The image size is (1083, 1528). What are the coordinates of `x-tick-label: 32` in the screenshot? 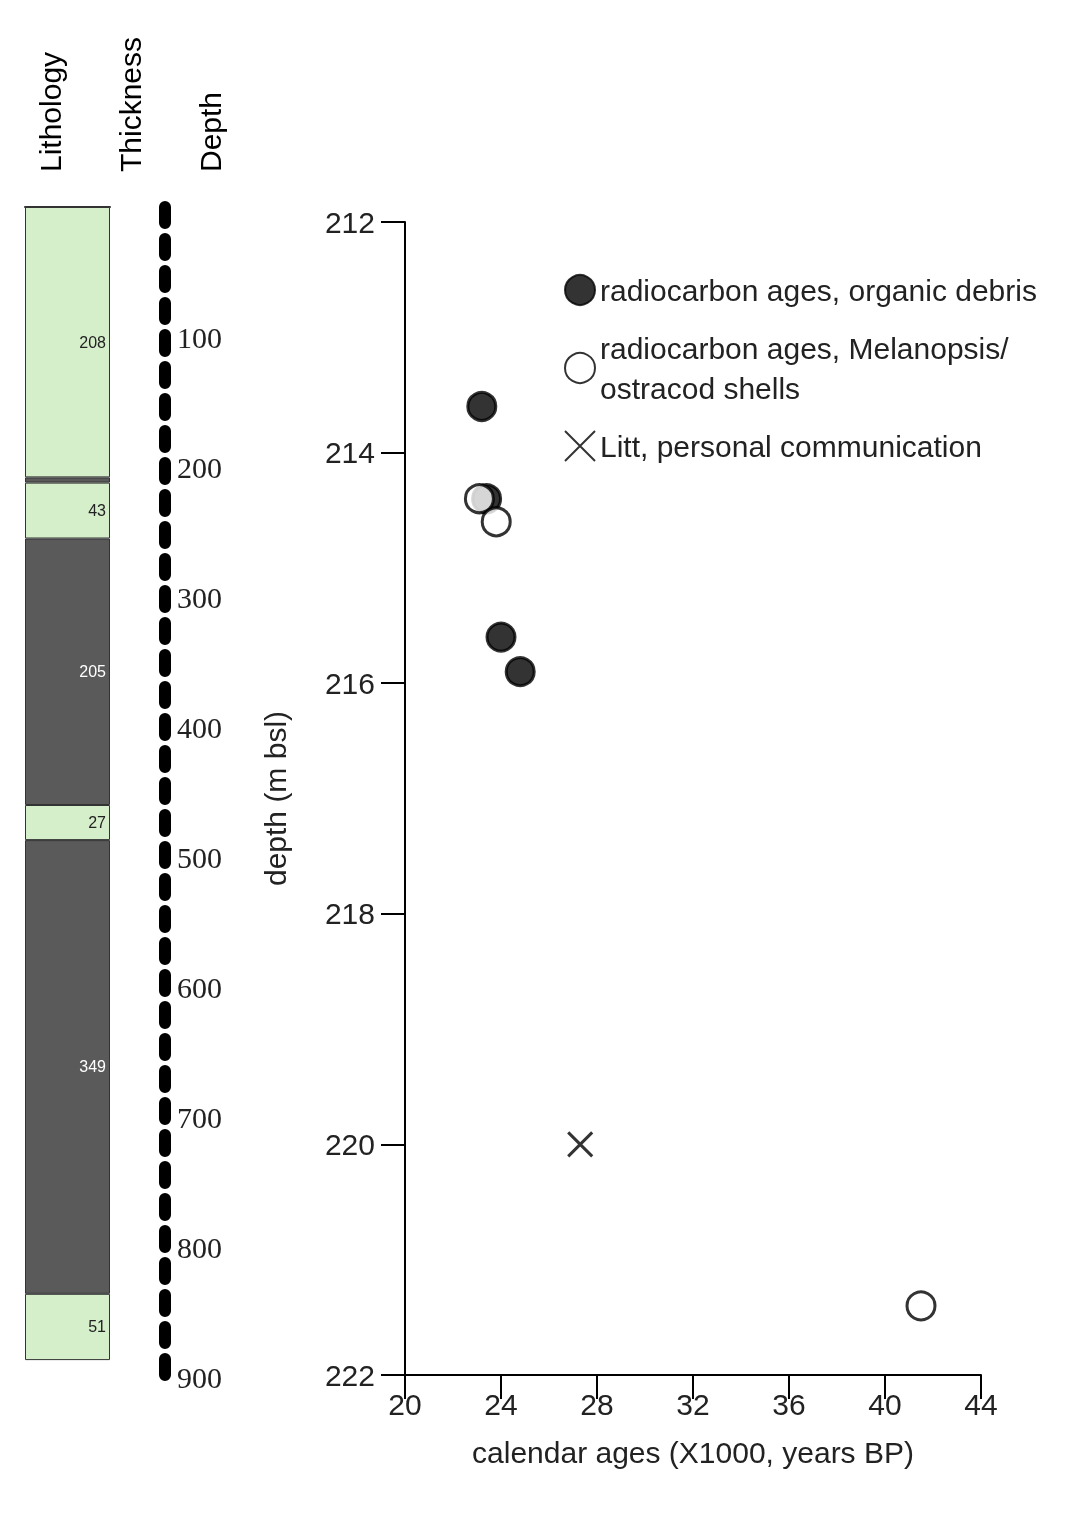 It's located at (693, 1404).